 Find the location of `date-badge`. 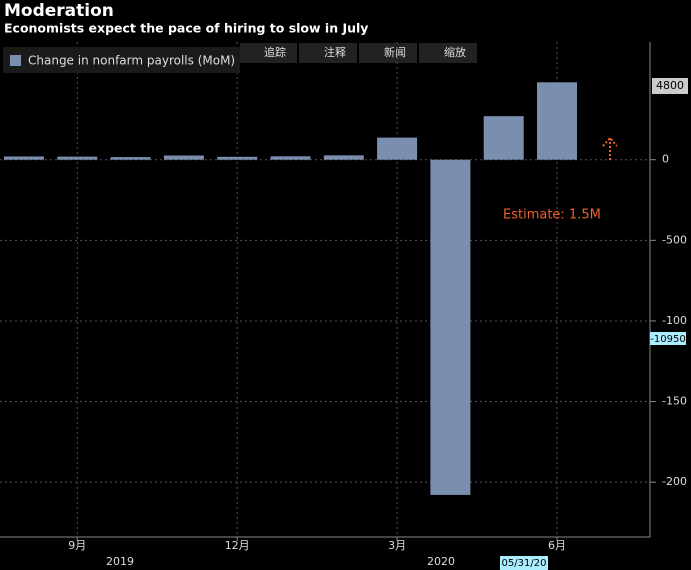

date-badge is located at coordinates (524, 563).